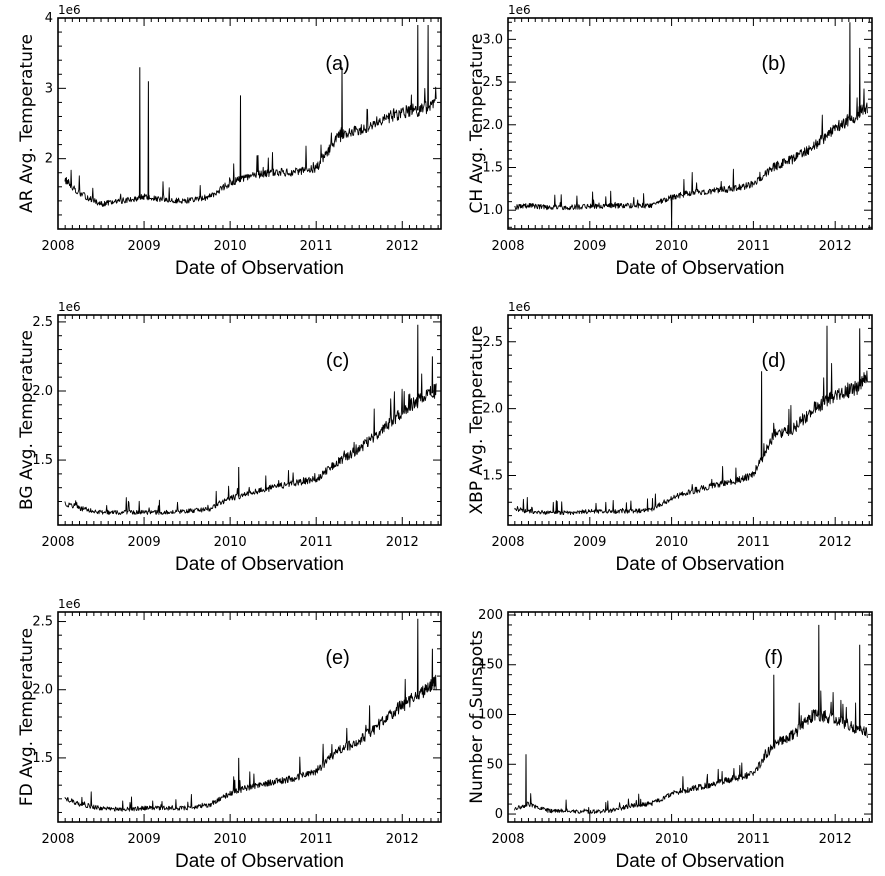  What do you see at coordinates (494, 764) in the screenshot?
I see `y-tick-label: 50` at bounding box center [494, 764].